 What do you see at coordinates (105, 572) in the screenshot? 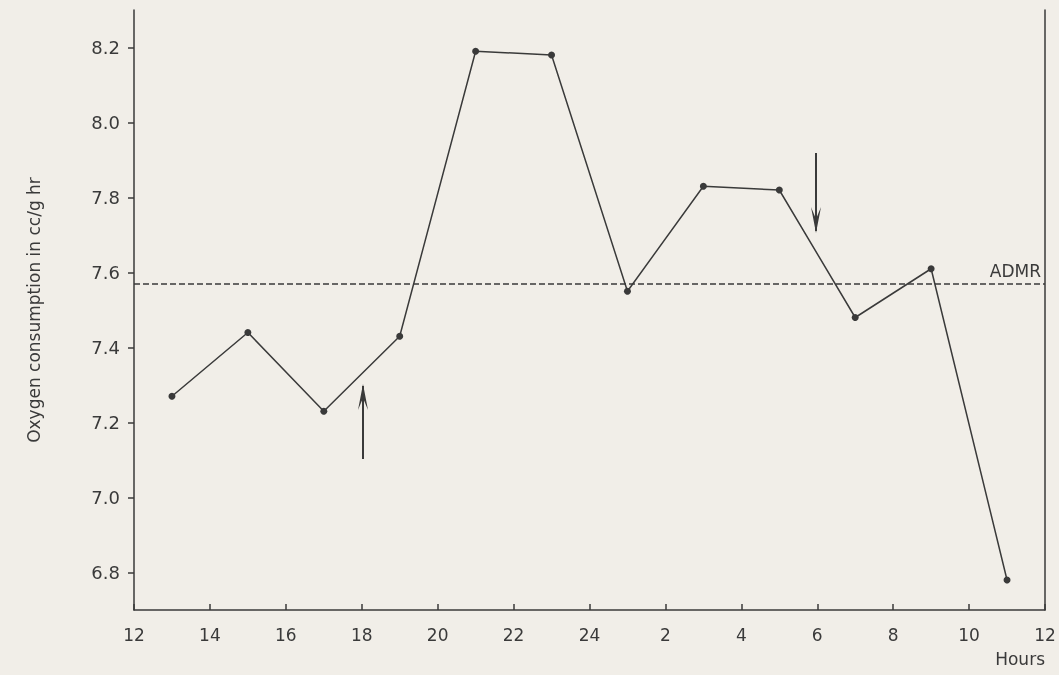
I see `y-tick-label: 6.8` at bounding box center [105, 572].